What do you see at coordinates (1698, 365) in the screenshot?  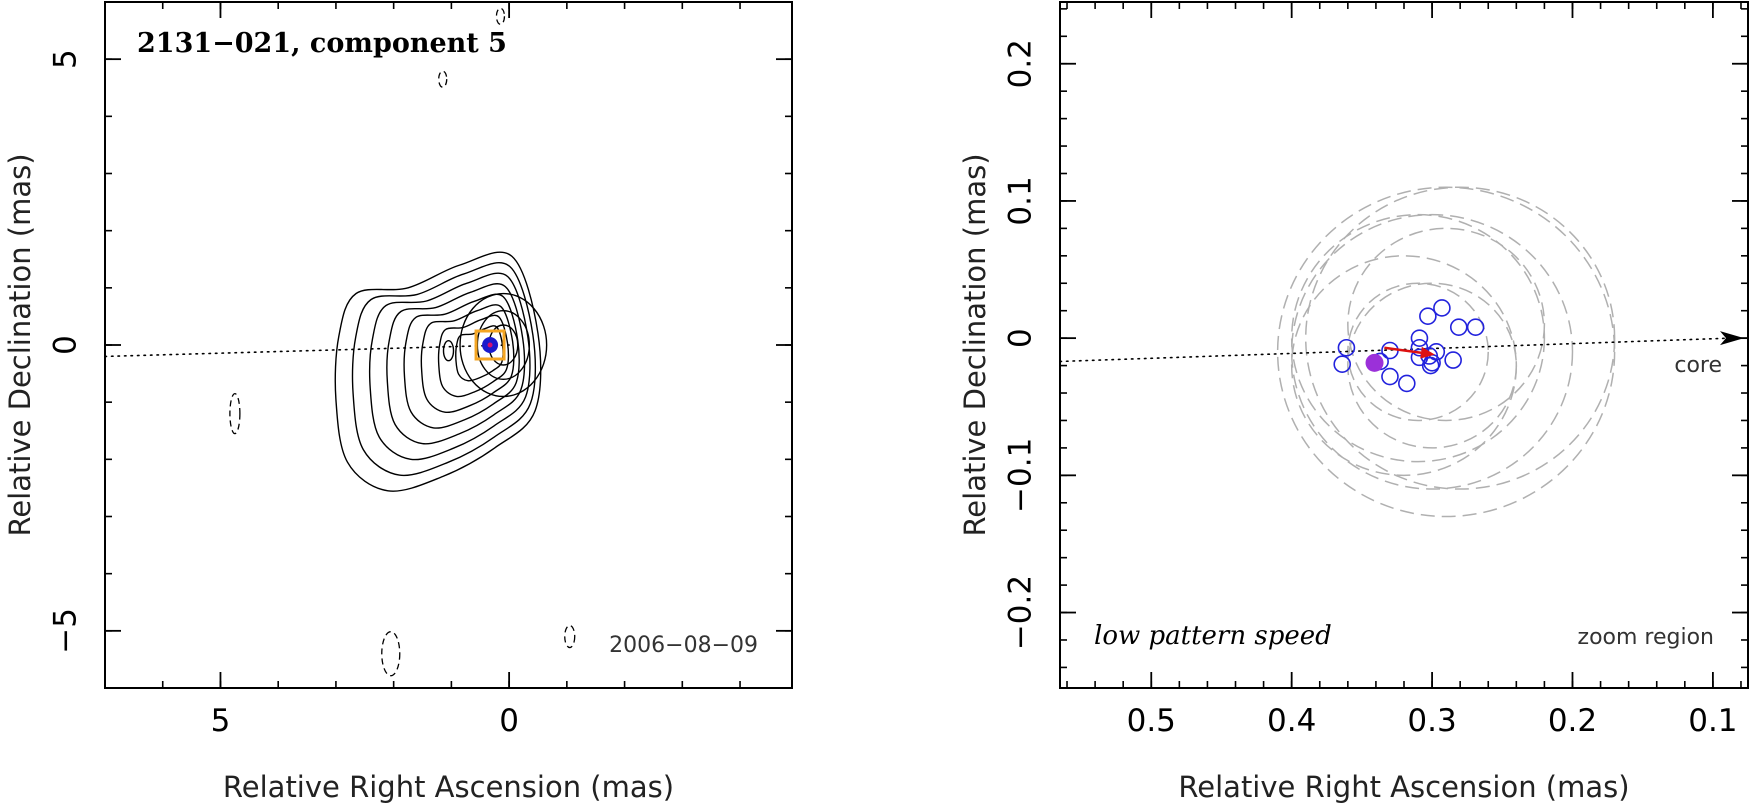 I see `core-label: core` at bounding box center [1698, 365].